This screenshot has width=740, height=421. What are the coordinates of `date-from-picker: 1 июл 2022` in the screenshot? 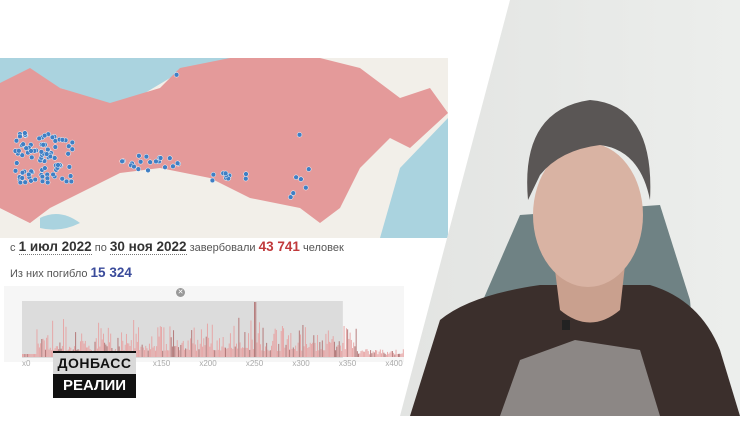 It's located at (55, 247).